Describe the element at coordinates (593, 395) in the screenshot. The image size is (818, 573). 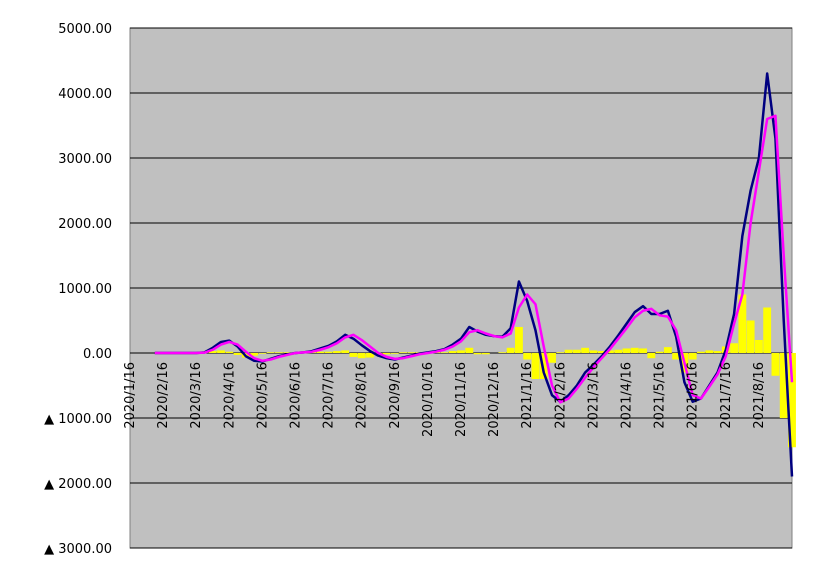
I see `x-tick-label: 2021/3/16` at that location.